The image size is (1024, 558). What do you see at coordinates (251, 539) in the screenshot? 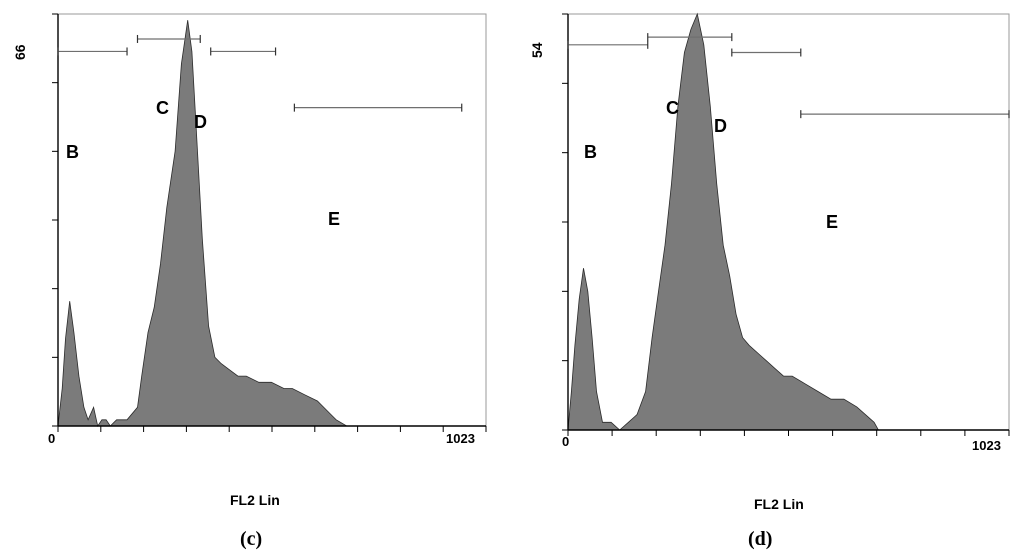
I see `panel-label: (c)` at bounding box center [251, 539].